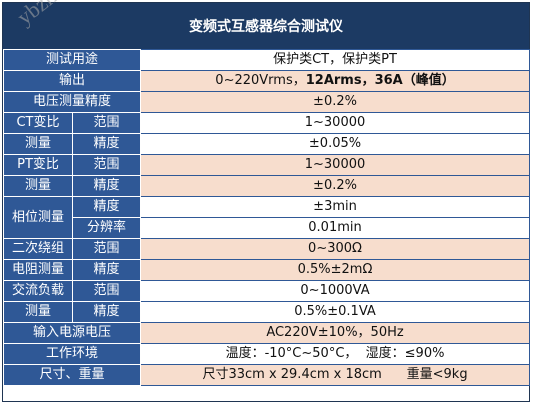 The height and width of the screenshot is (405, 533). Describe the element at coordinates (72, 60) in the screenshot. I see `row-label: 测试用途` at that location.